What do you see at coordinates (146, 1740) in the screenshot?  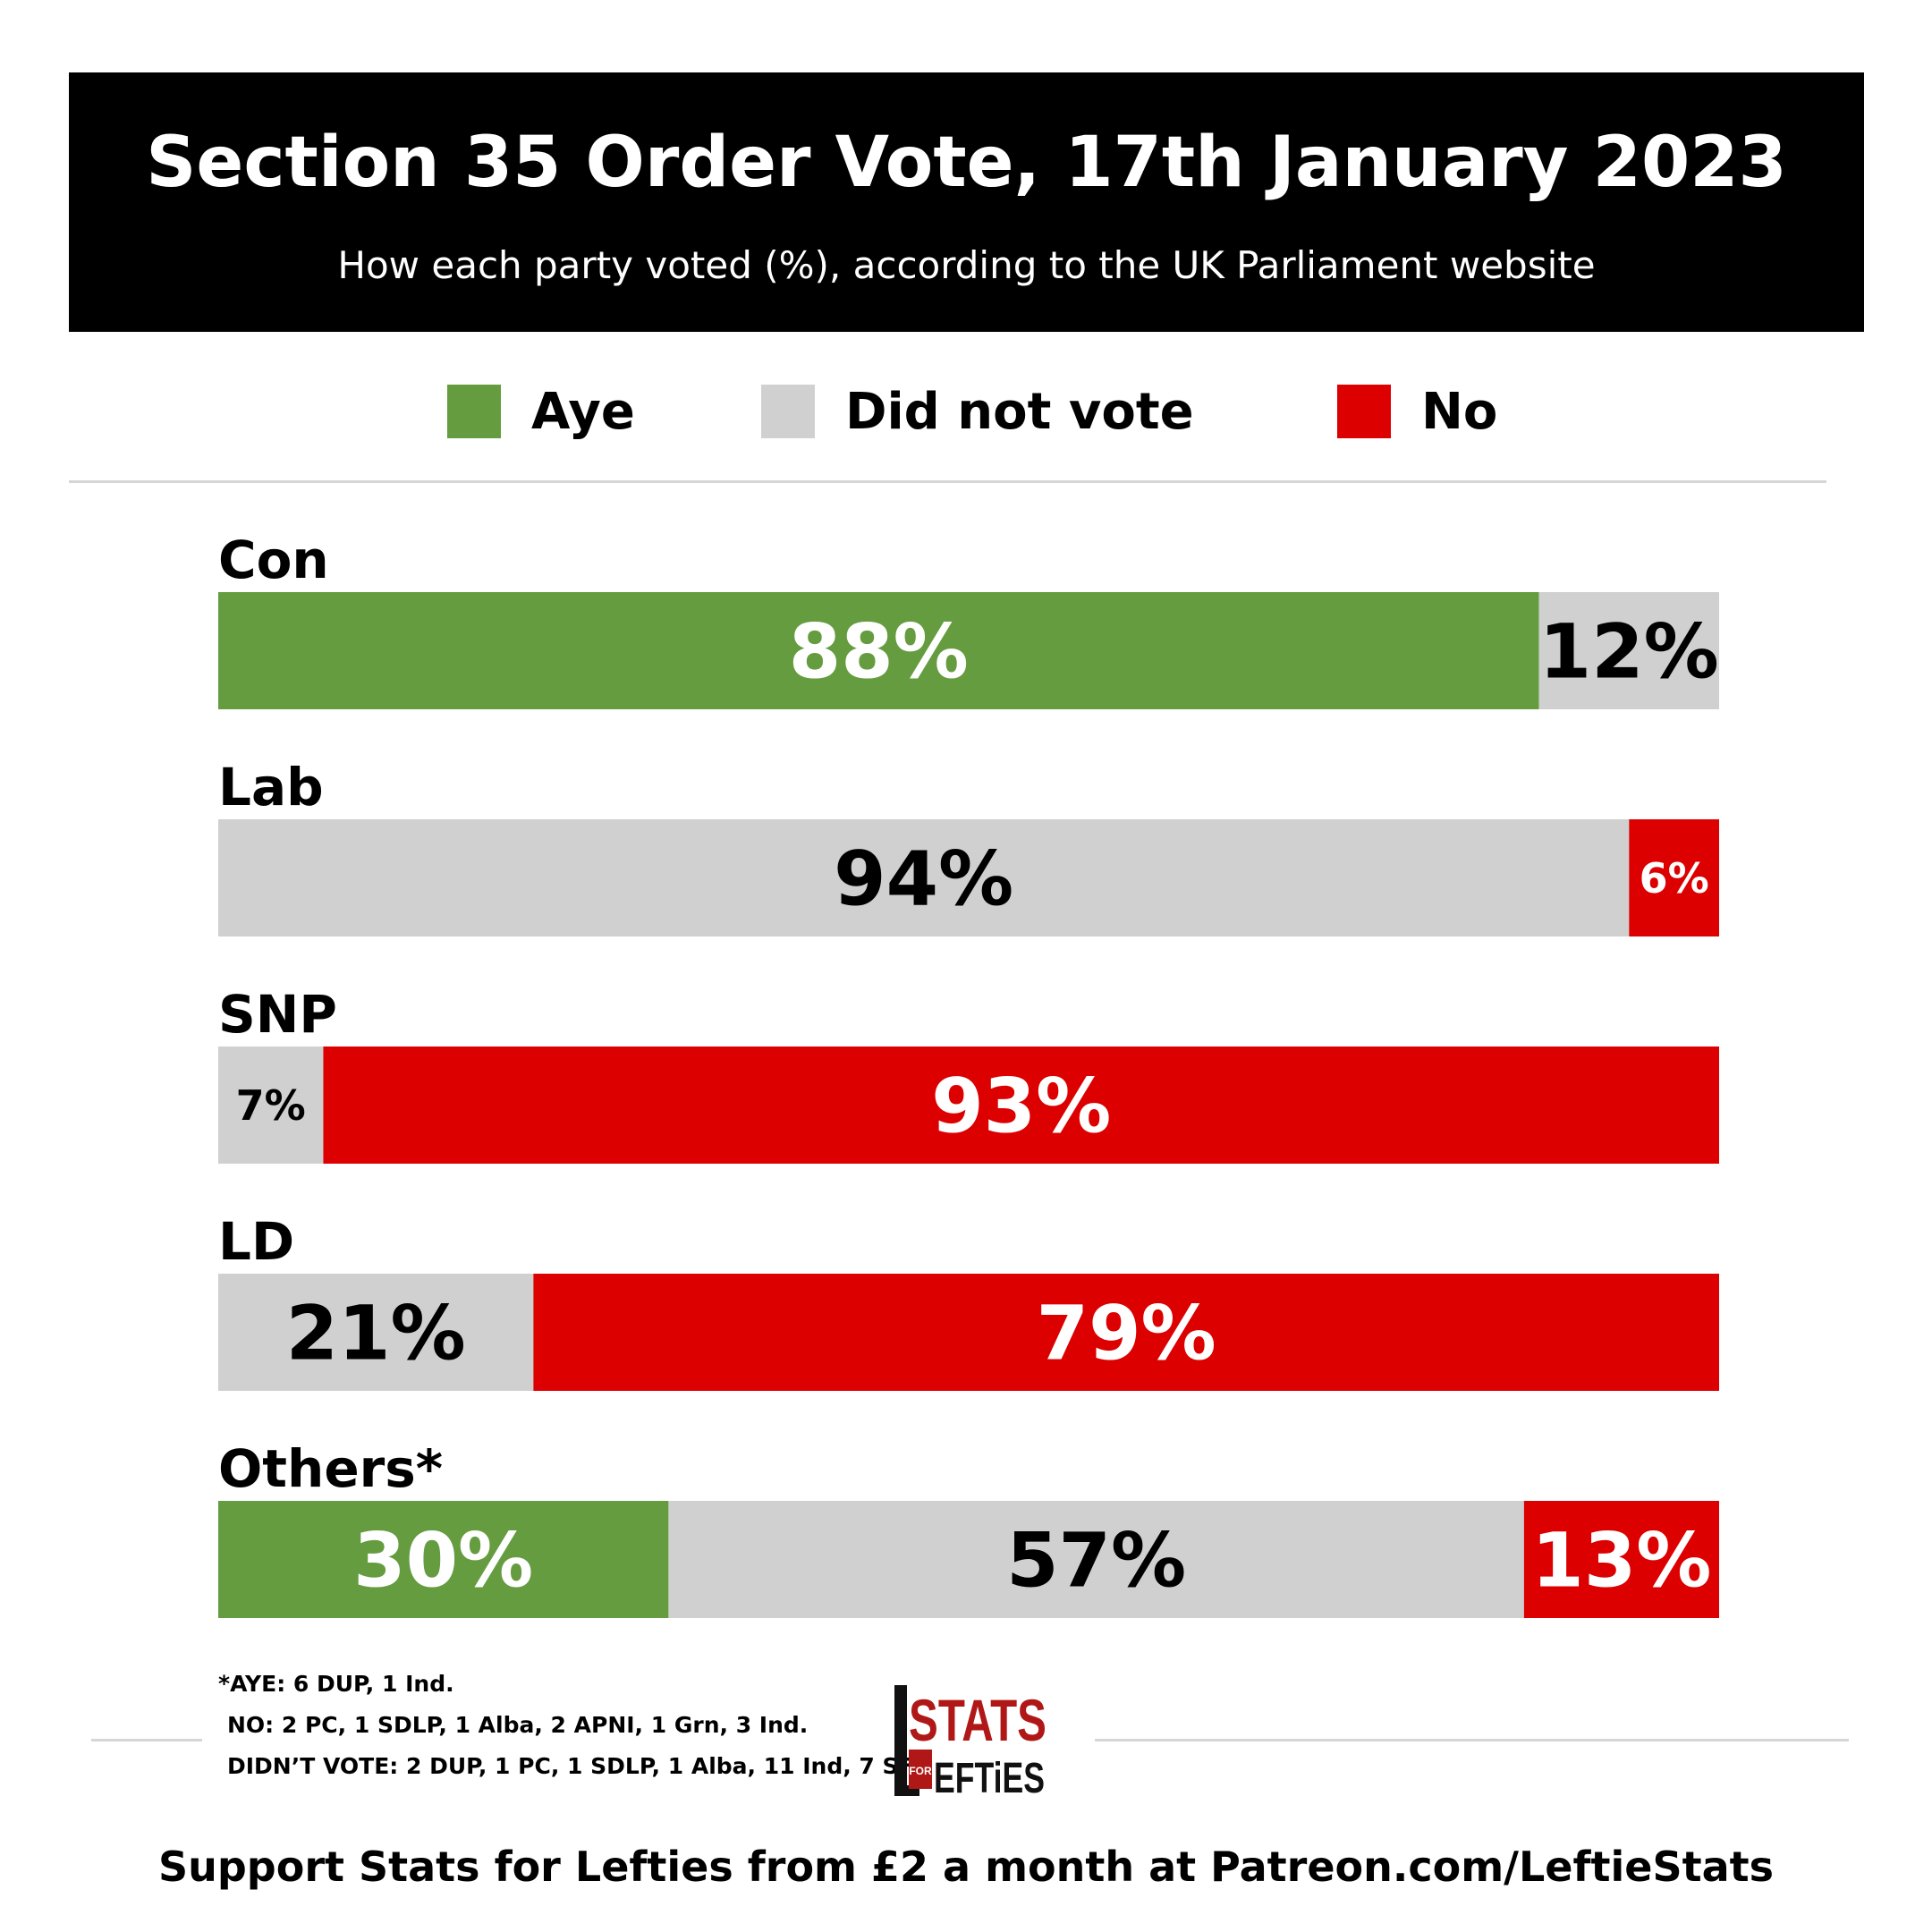 I see `divider-bottom-left` at bounding box center [146, 1740].